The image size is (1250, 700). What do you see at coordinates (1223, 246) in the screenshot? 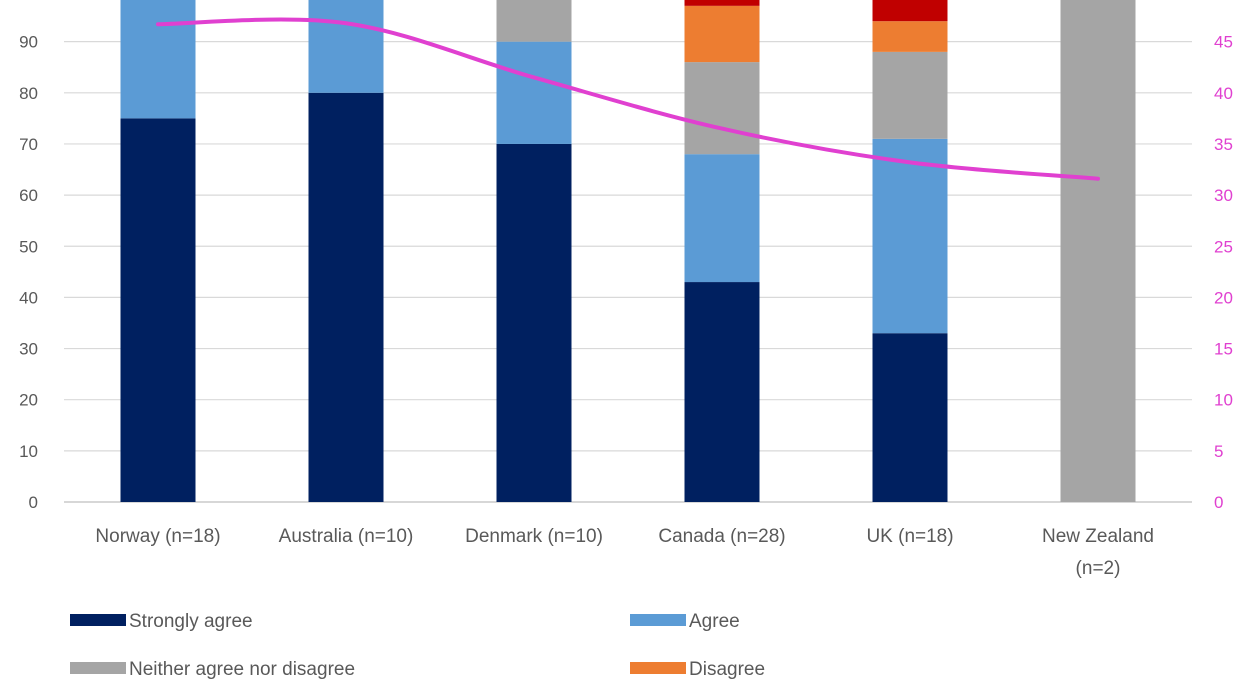
I see `y2-tick-label: 25` at bounding box center [1223, 246].